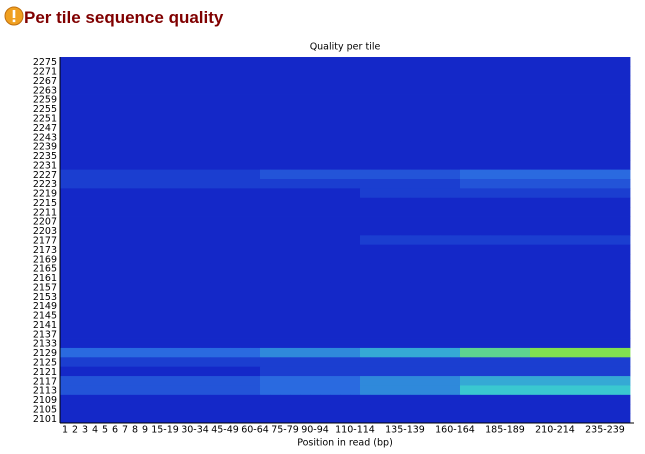  I want to click on y-tick-label: 2173, so click(45, 250).